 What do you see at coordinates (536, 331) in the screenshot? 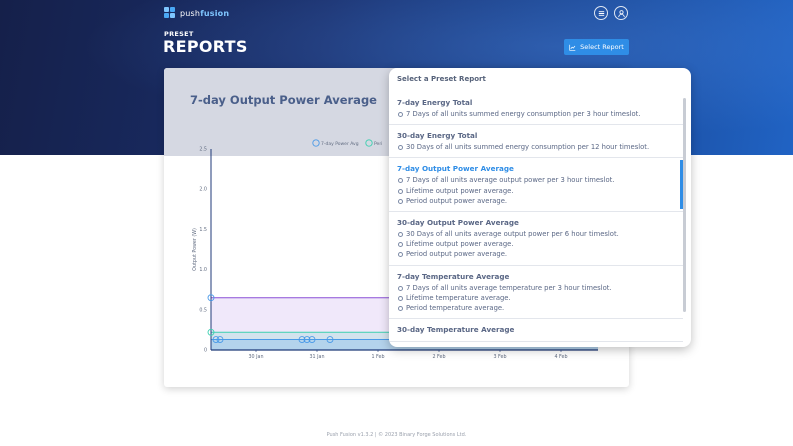
I see `preset-report-item: 30-day Temperature Average` at bounding box center [536, 331].